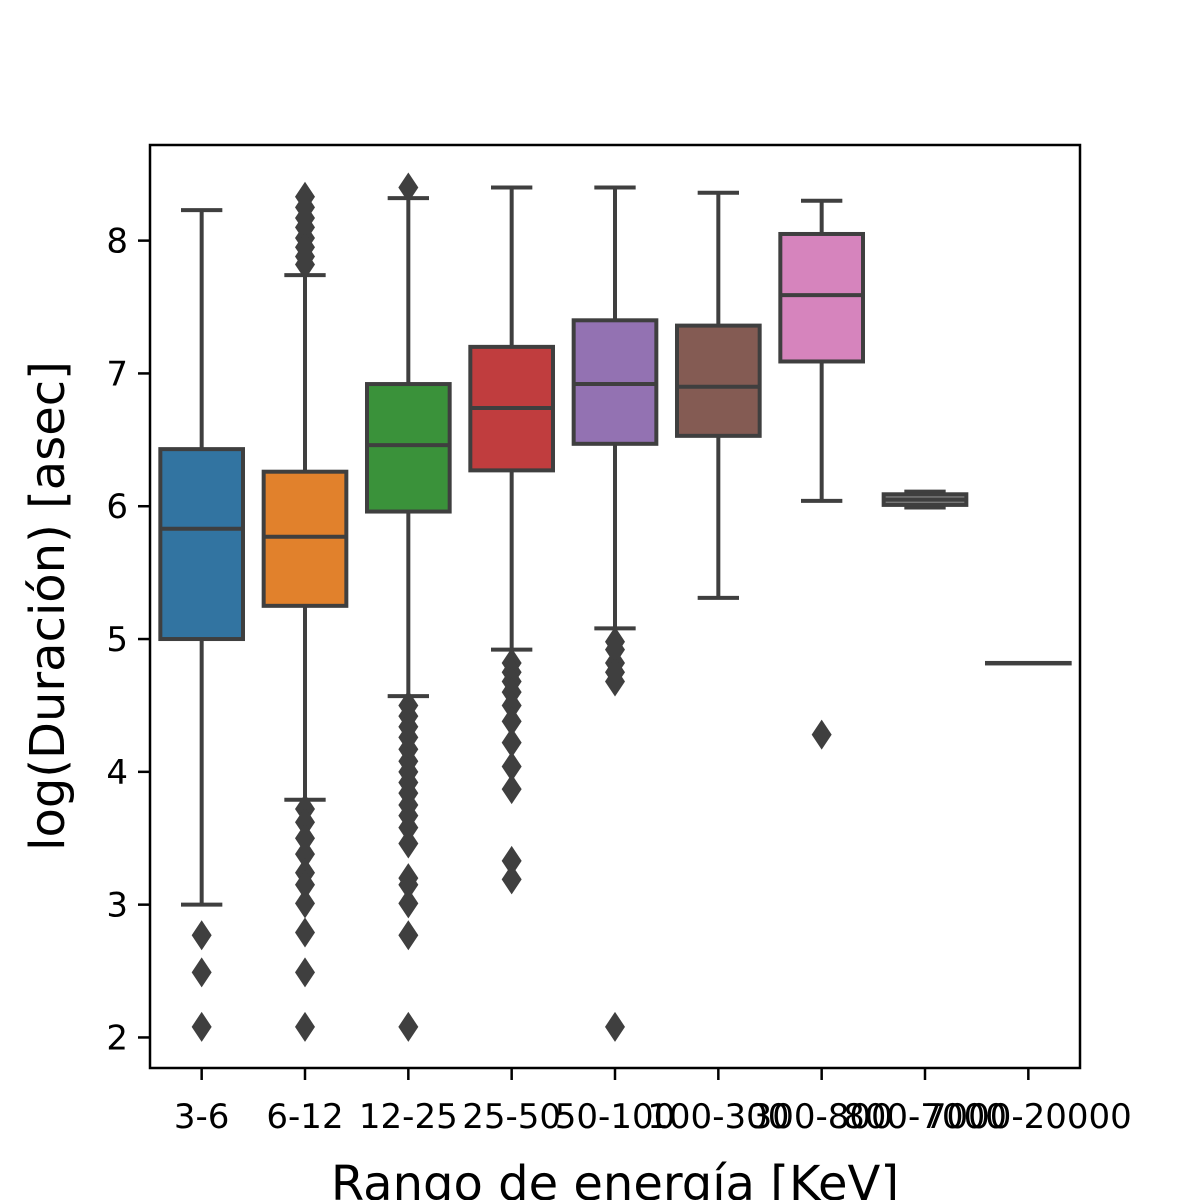  What do you see at coordinates (511, 1117) in the screenshot?
I see `x-tick-label: 25-50` at bounding box center [511, 1117].